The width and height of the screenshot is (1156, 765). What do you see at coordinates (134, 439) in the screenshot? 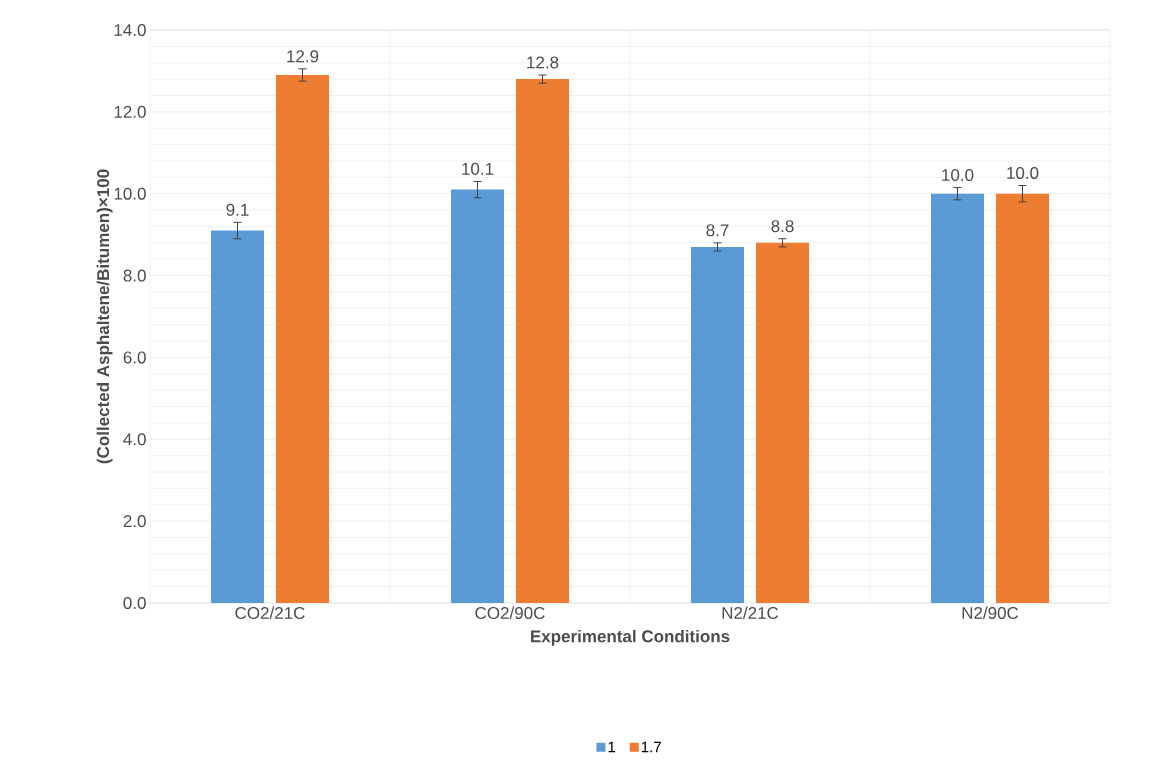
I see `y-tick-label: 4.0` at bounding box center [134, 439].